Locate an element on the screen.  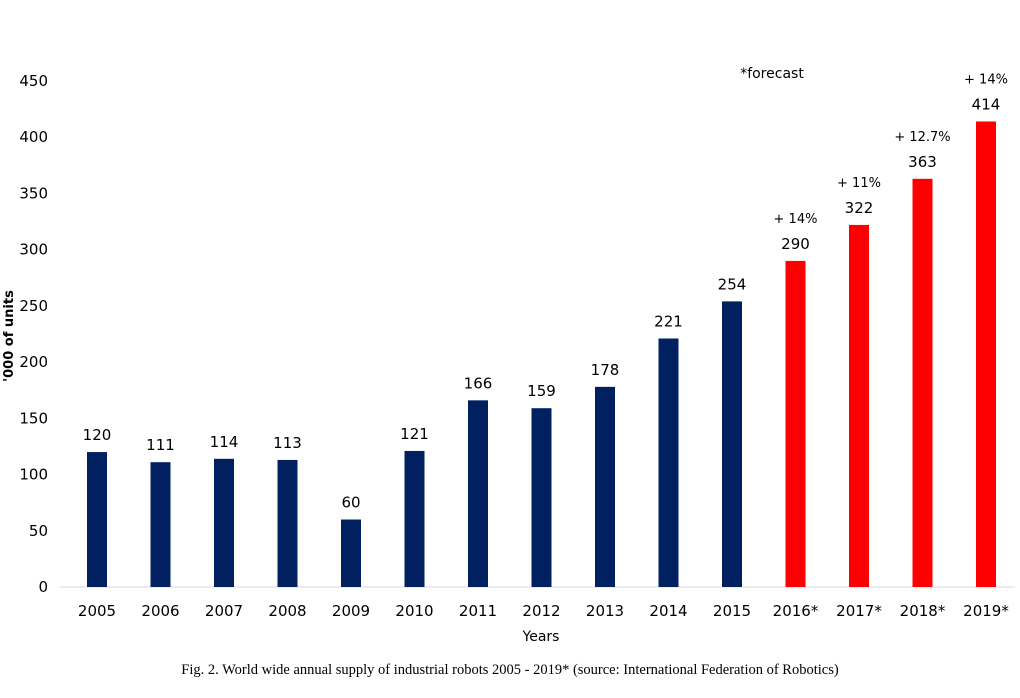
bar-2014 is located at coordinates (668, 462).